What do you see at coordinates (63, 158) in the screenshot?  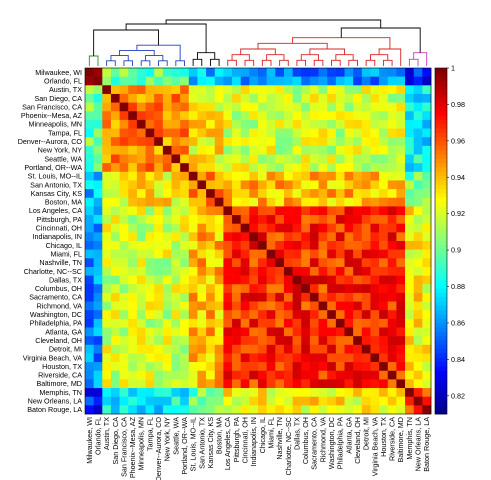 I see `row-label: Seattle, WA` at bounding box center [63, 158].